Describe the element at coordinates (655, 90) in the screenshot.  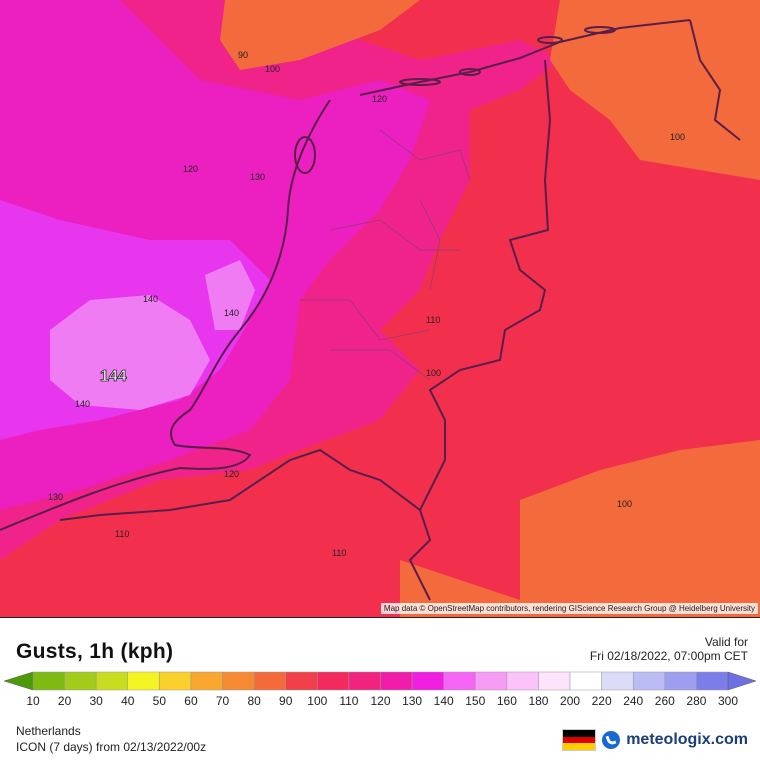
I see `gust-area-100-northeast` at that location.